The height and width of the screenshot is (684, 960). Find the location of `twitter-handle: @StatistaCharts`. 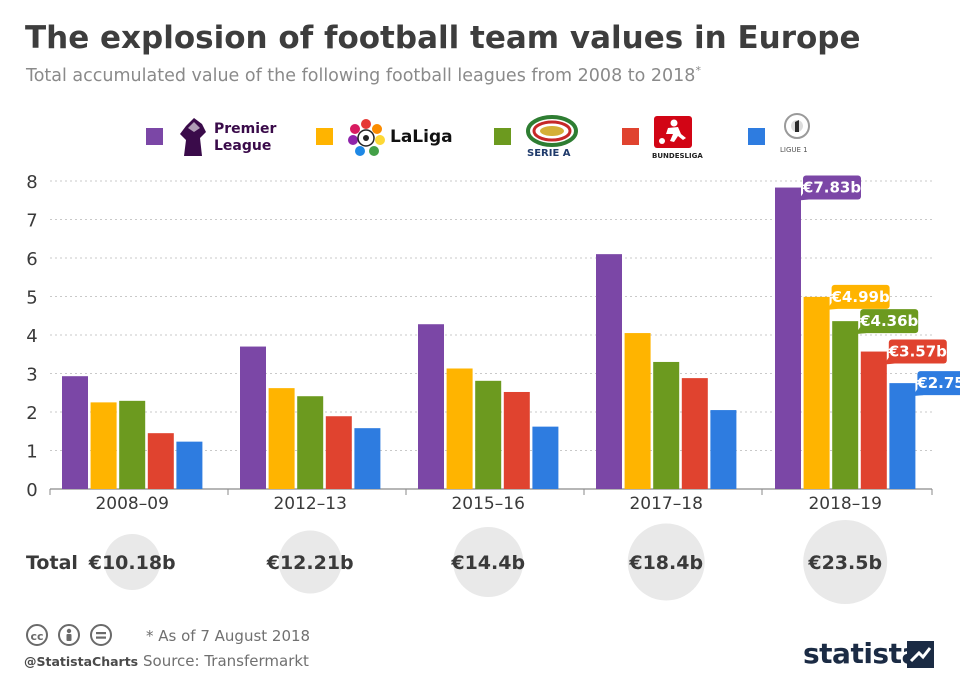

twitter-handle: @StatistaCharts is located at coordinates (81, 661).